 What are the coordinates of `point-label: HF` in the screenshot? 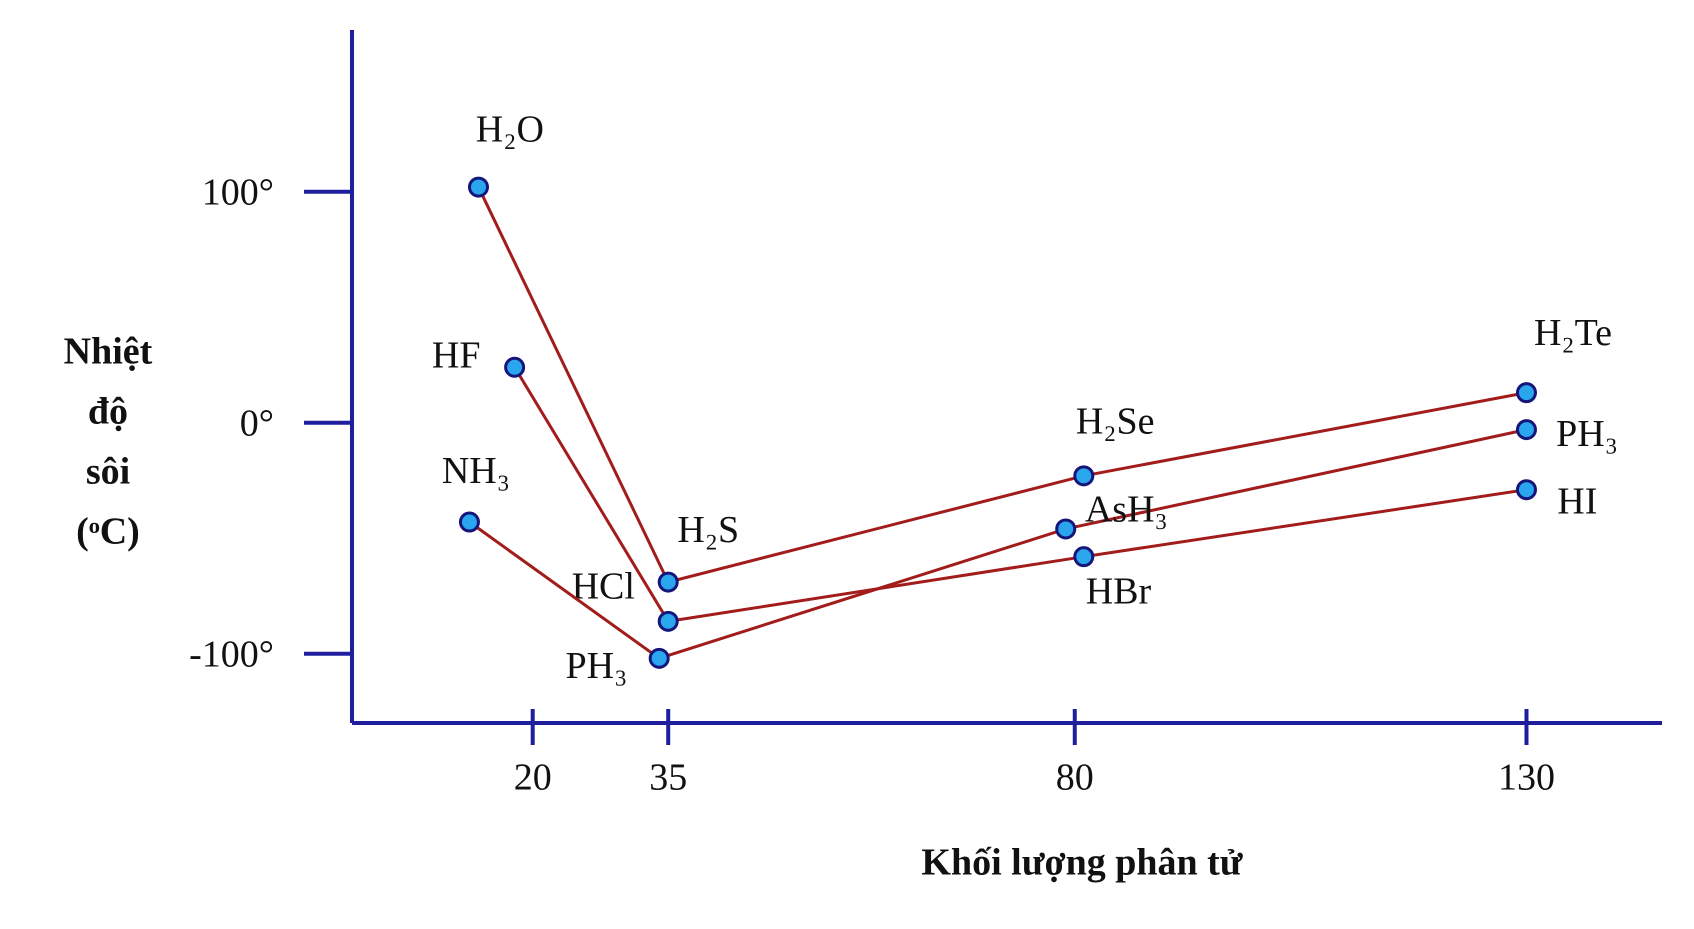 It's located at (456, 355).